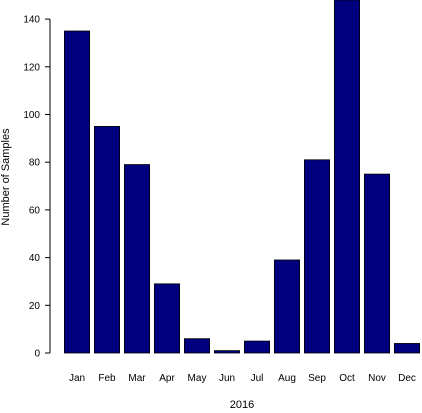 The height and width of the screenshot is (413, 422). What do you see at coordinates (242, 378) in the screenshot?
I see `x-axis-tick-labels: Jan Feb Mar Apr May Jun Jul Aug Sep Oct Nov Dec` at bounding box center [242, 378].